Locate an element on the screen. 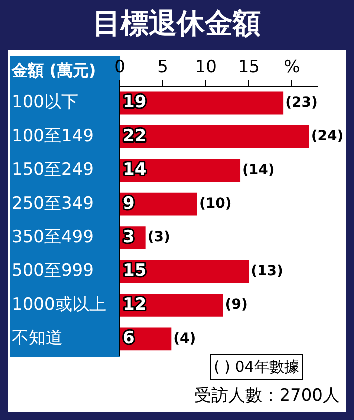  data-label: 3 is located at coordinates (129, 237).